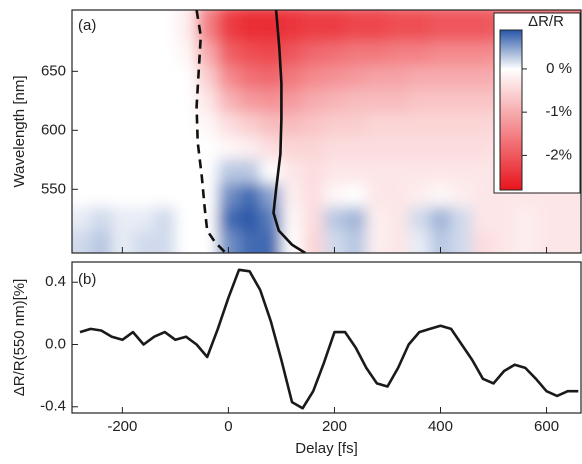 This screenshot has width=582, height=464. Describe the element at coordinates (211, 131) in the screenshot. I see `contour-line` at that location.